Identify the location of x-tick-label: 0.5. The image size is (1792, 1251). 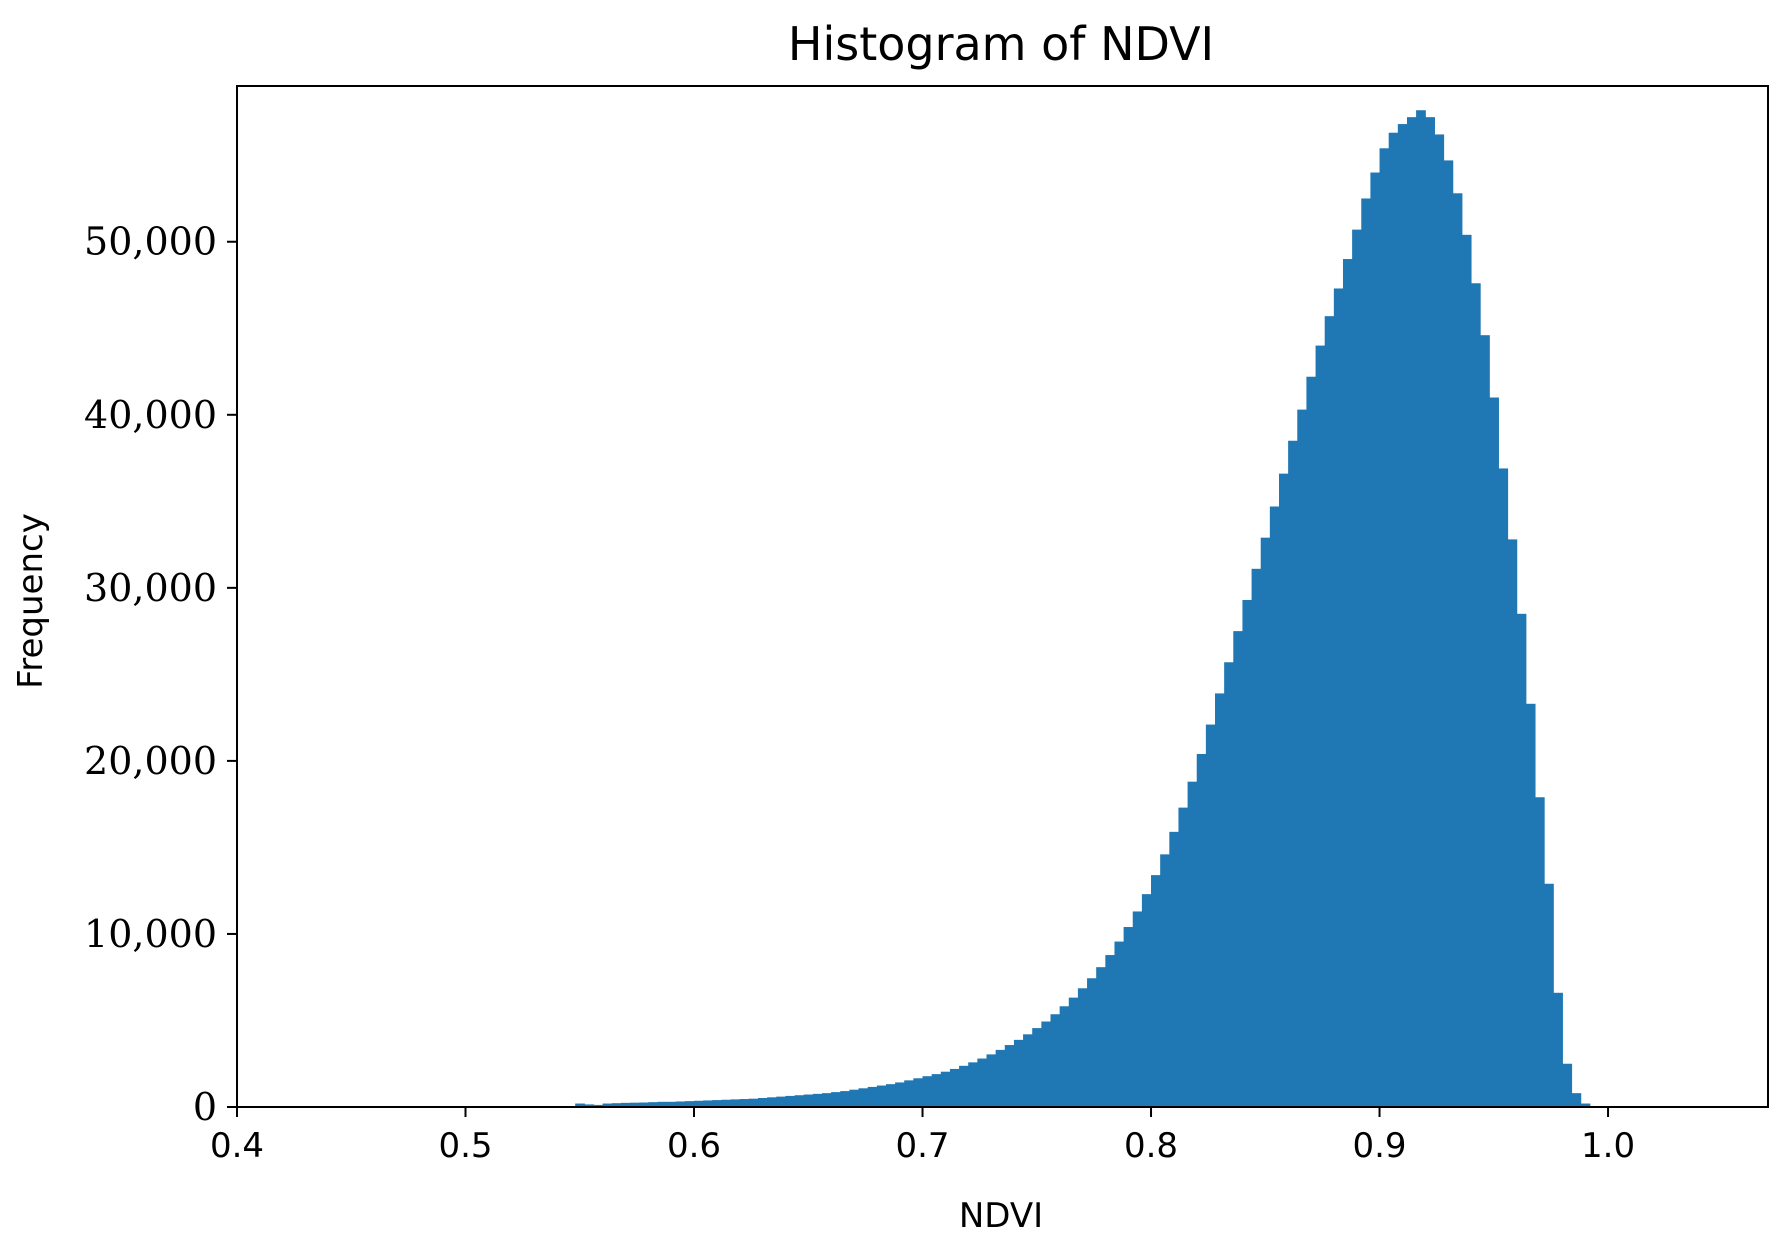
(465, 1146).